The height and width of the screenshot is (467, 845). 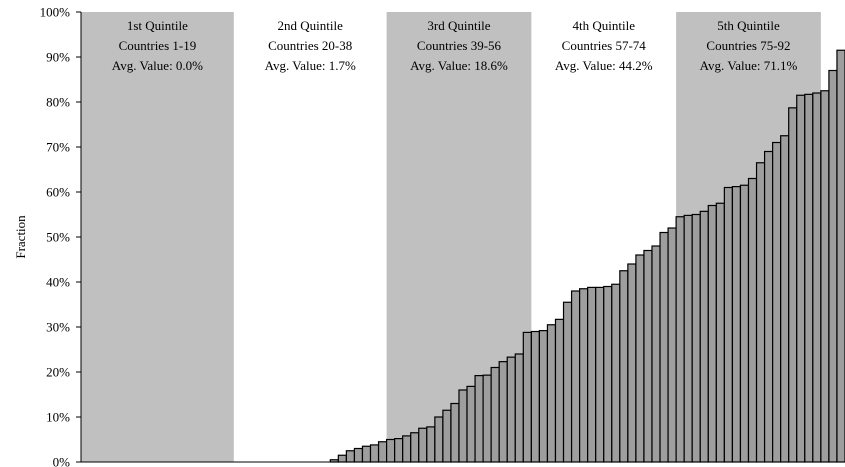 I want to click on y-tick-label: 60%, so click(x=58, y=192).